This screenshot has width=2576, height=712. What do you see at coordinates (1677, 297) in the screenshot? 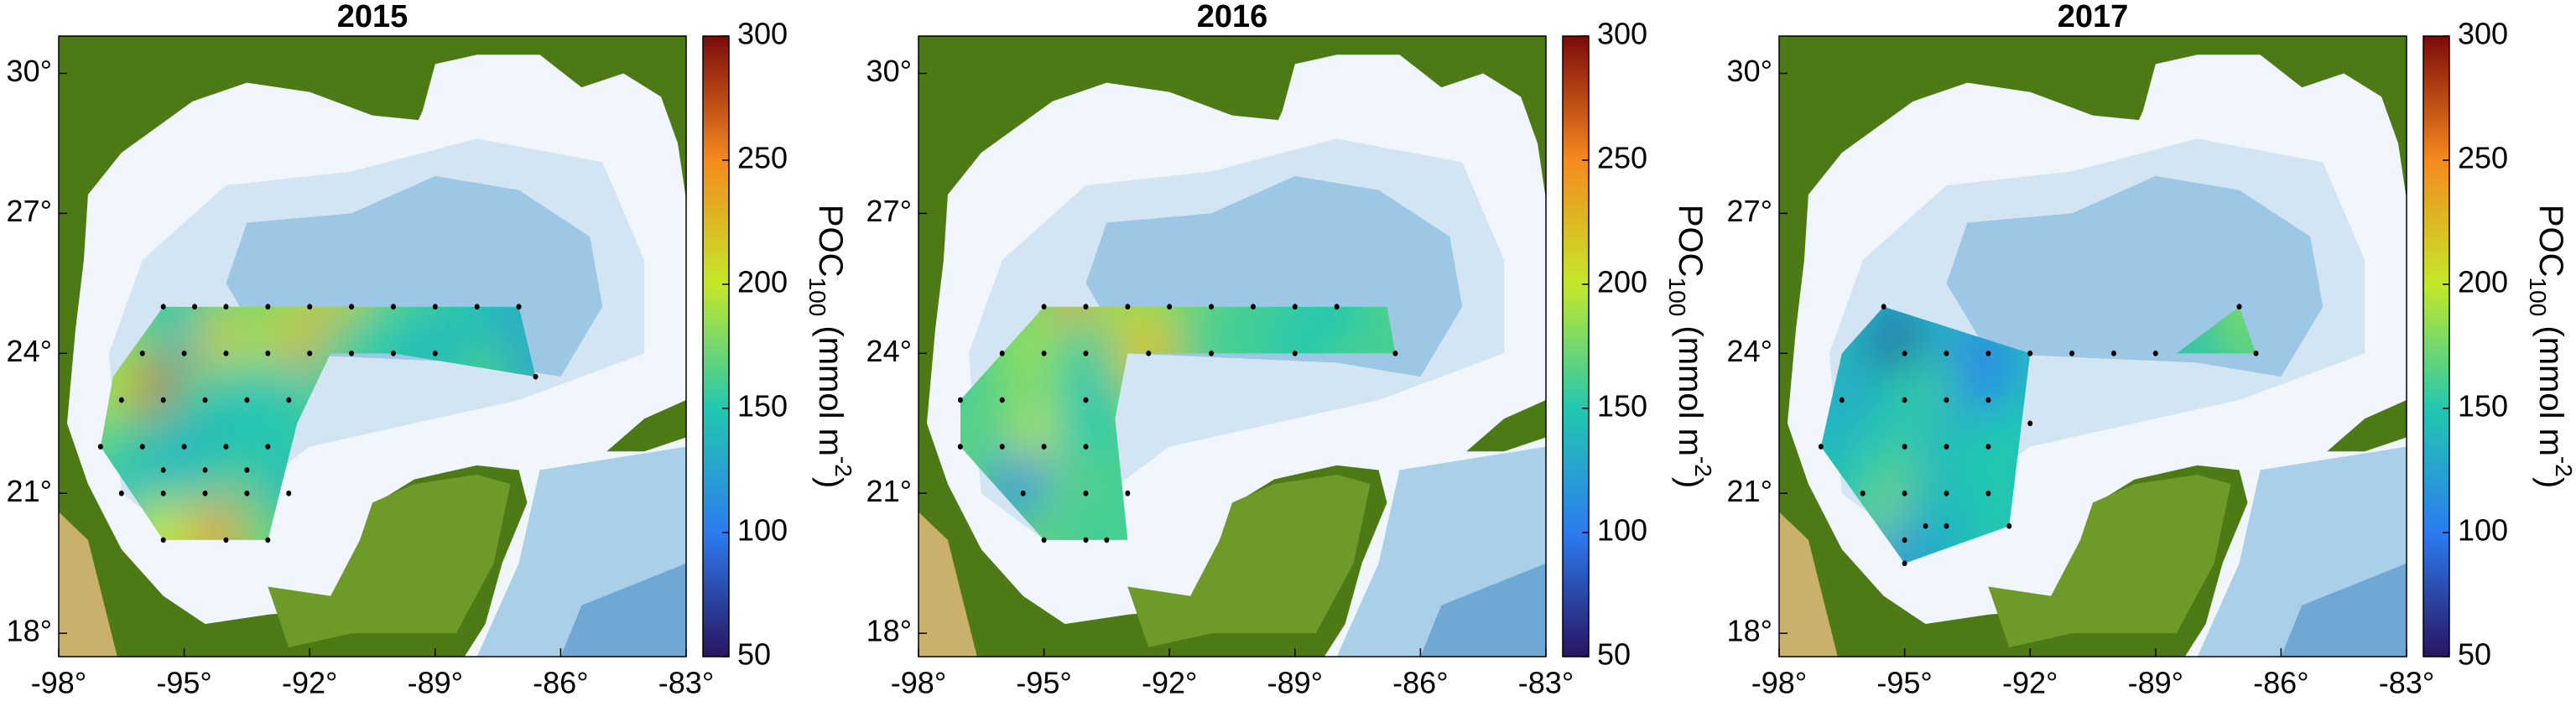
I see `label-sub: 100` at bounding box center [1677, 297].